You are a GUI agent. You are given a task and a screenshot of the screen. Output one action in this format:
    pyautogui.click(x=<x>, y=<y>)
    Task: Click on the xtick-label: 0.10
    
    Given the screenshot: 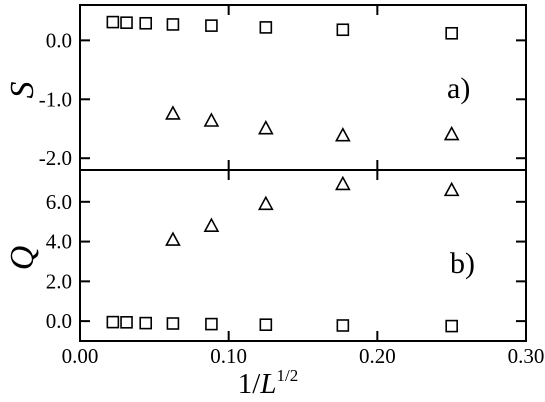 What is the action you would take?
    pyautogui.click(x=228, y=356)
    